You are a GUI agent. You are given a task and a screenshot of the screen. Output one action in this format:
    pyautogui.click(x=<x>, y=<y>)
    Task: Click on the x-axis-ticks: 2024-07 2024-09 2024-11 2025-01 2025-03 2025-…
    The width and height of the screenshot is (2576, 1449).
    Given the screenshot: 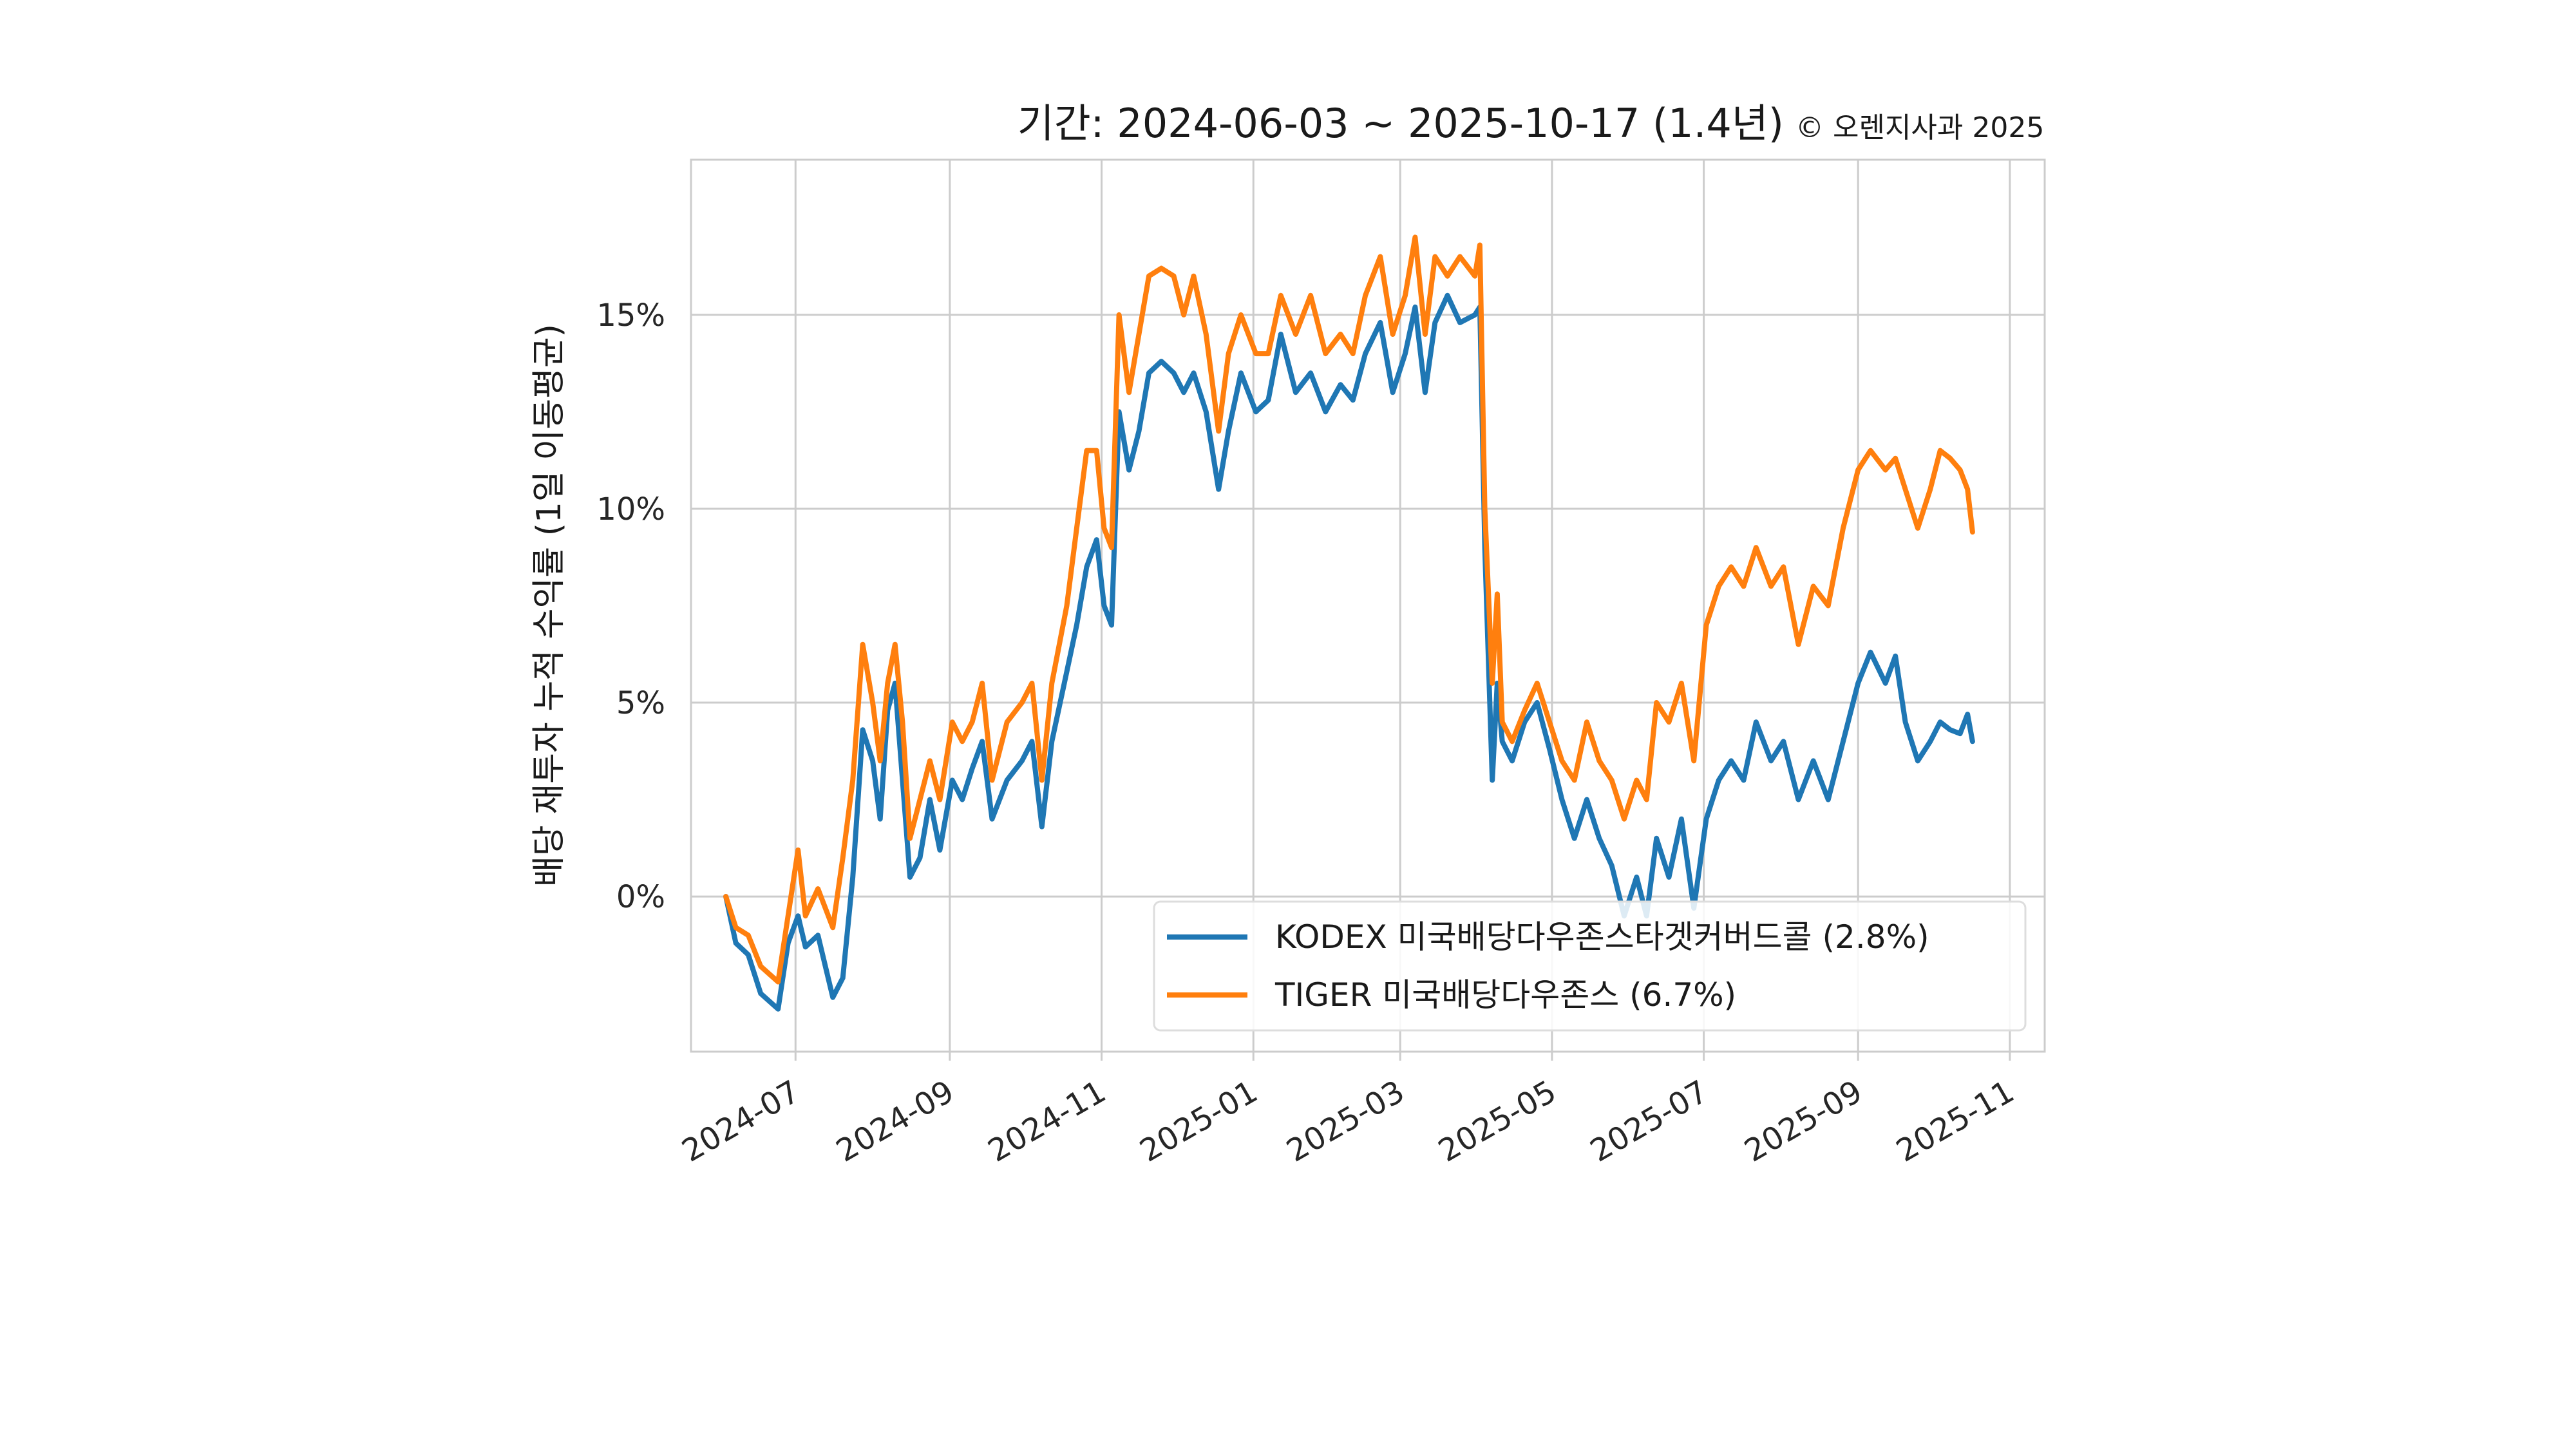 What is the action you would take?
    pyautogui.click(x=1348, y=1122)
    